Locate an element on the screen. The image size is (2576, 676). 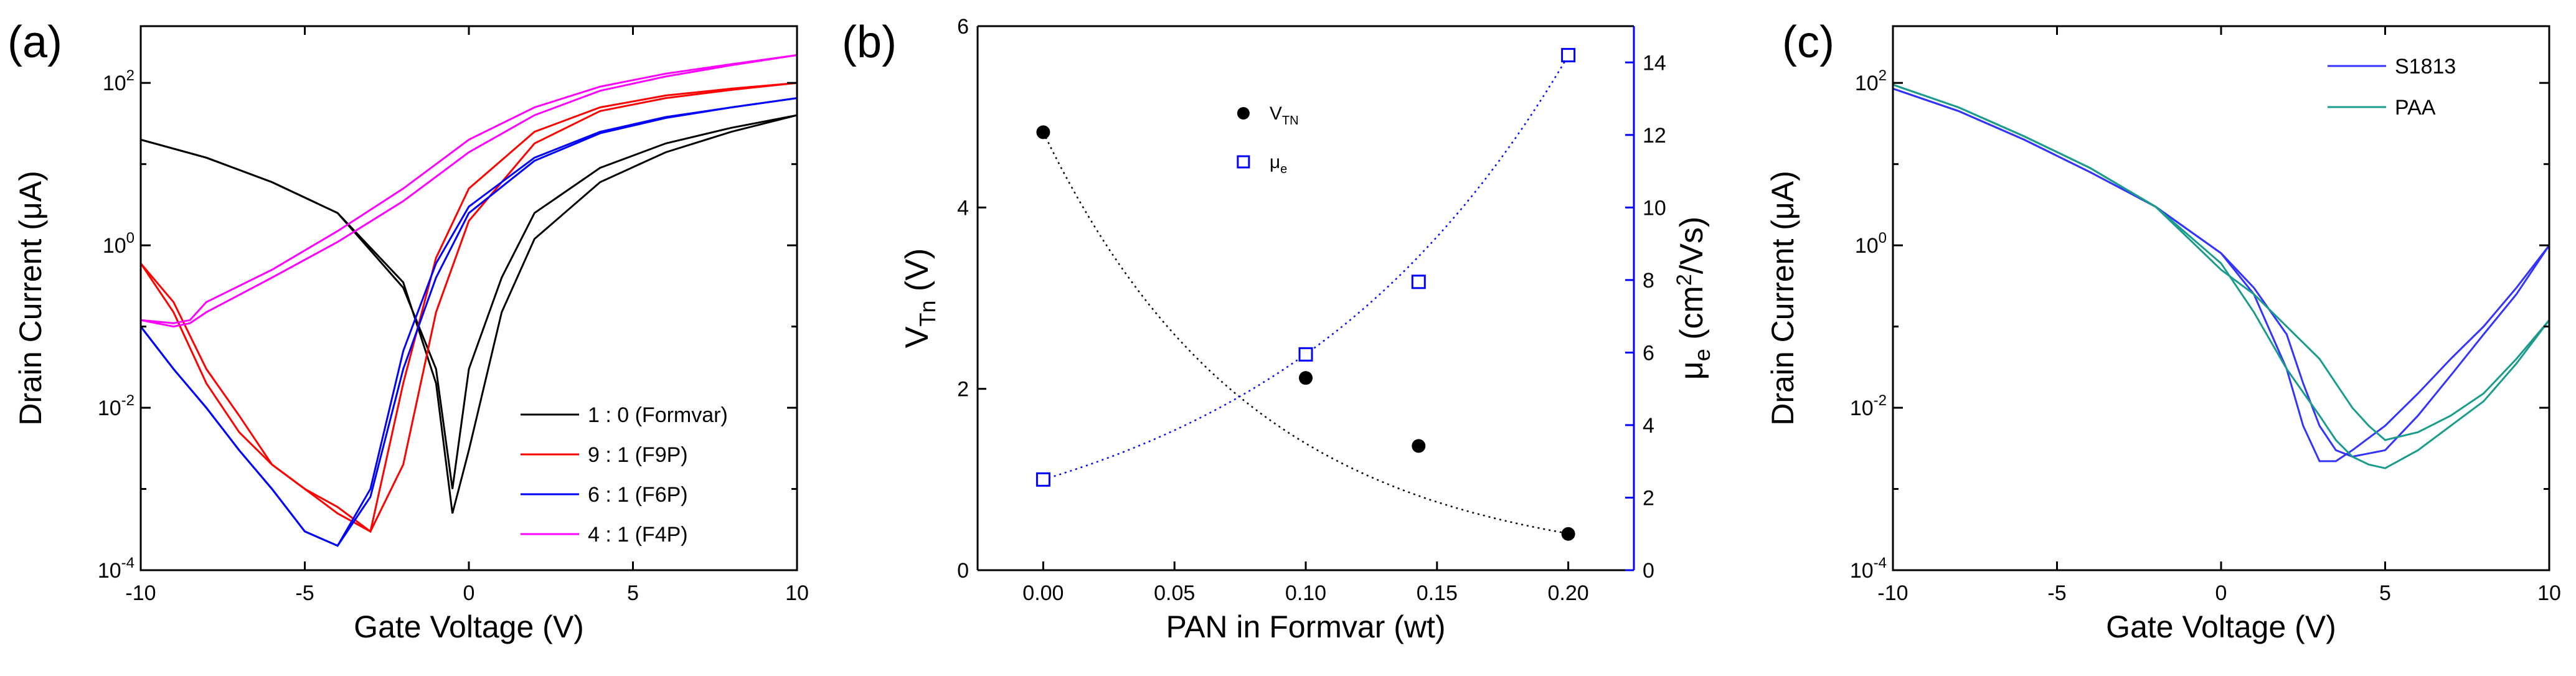
legend-label: 6 : 1 (F6P) is located at coordinates (638, 495).